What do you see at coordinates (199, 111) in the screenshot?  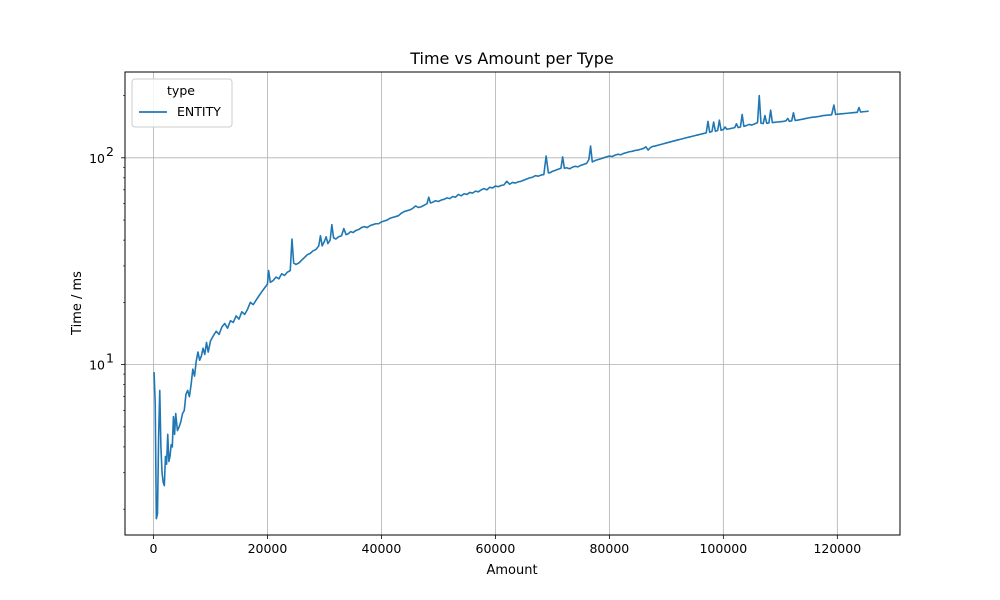 I see `legend-entry-entity: ENTITY` at bounding box center [199, 111].